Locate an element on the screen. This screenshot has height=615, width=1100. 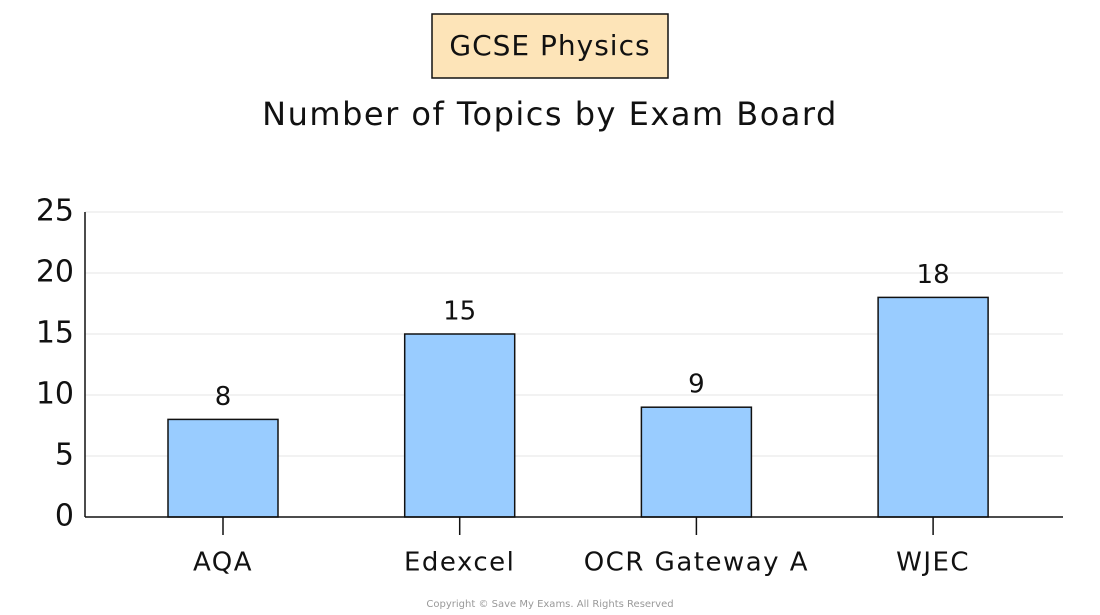
x-tick-label: AQA is located at coordinates (223, 563).